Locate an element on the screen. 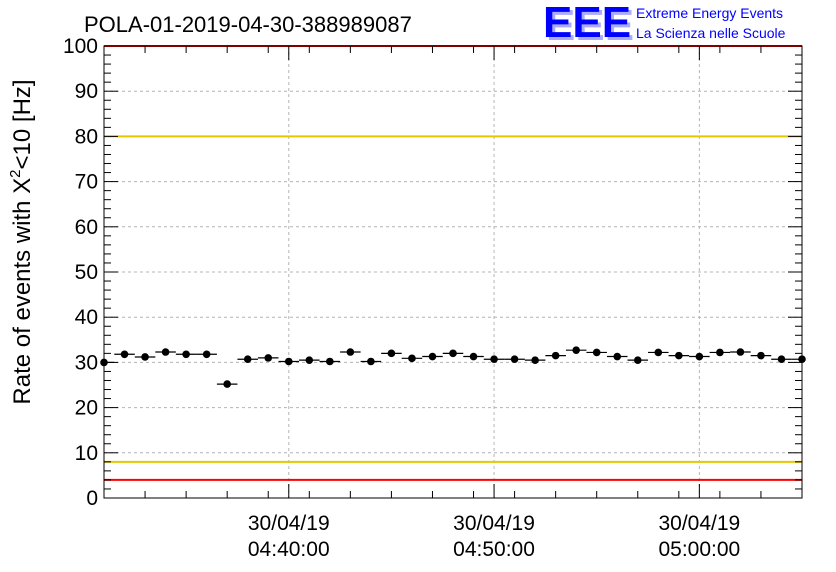  logo-mark-shadow: EEE is located at coordinates (590, 25).